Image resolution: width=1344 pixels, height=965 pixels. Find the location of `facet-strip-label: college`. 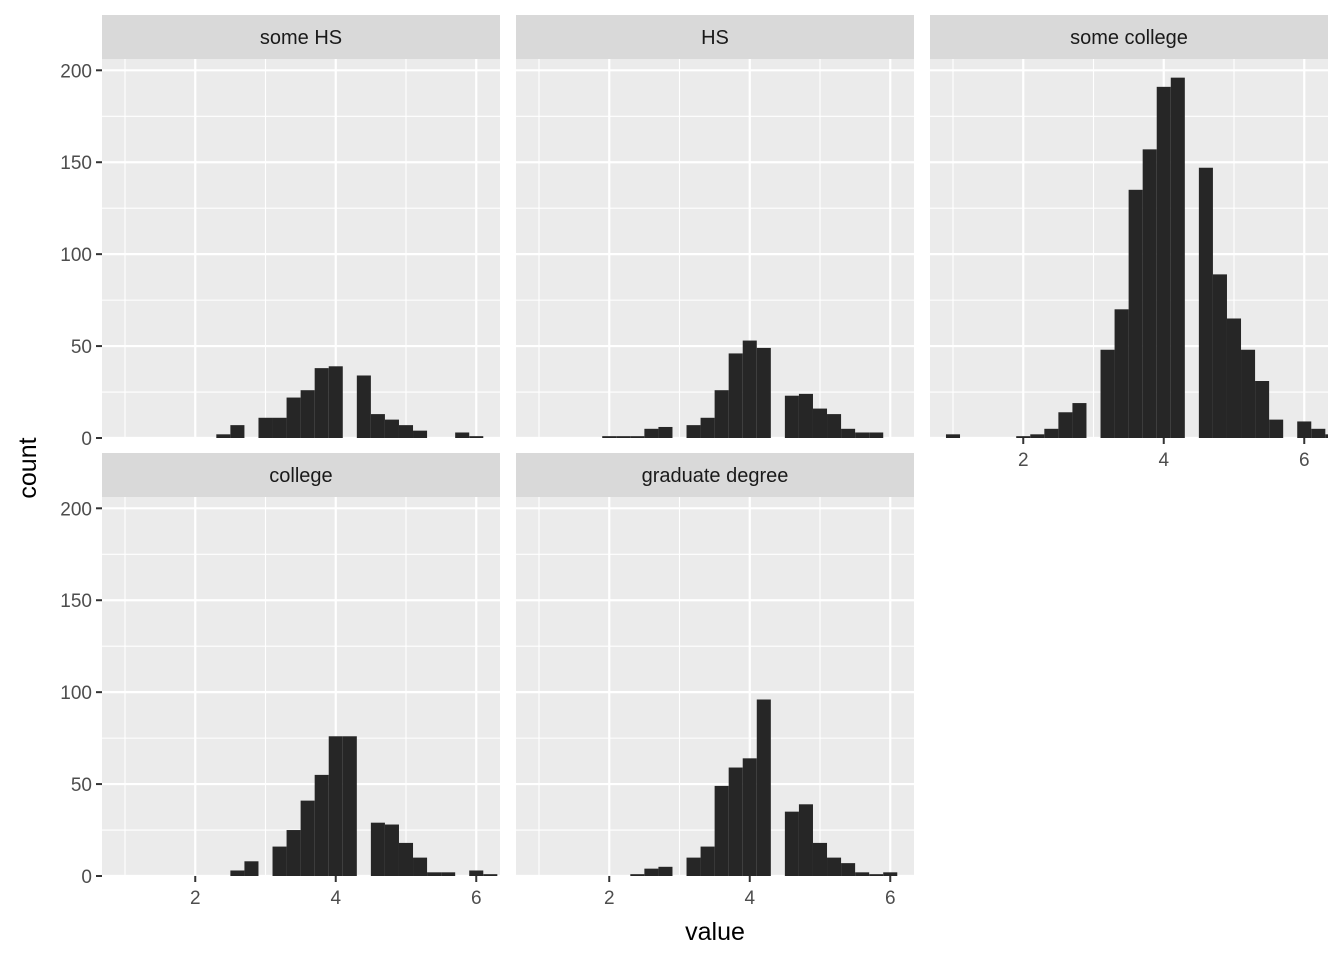

facet-strip-label: college is located at coordinates (300, 476).